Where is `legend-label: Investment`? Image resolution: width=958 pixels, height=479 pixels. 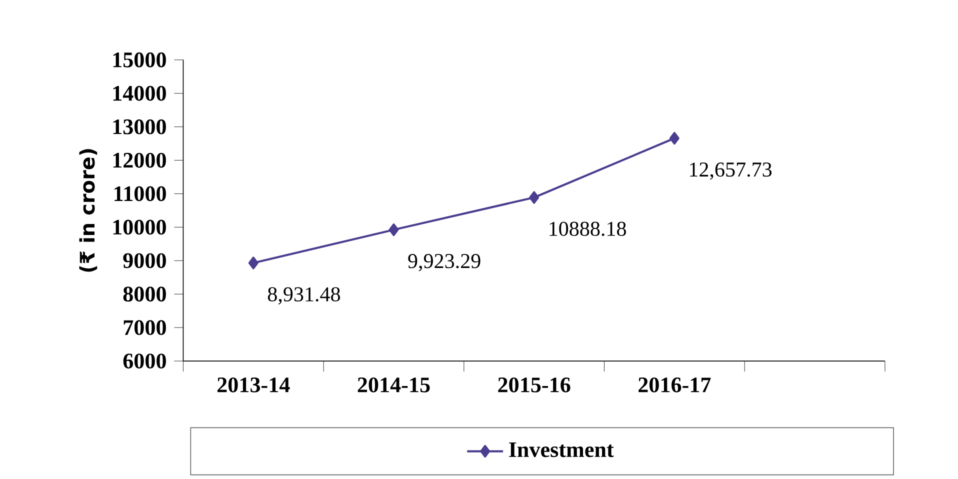 legend-label: Investment is located at coordinates (561, 450).